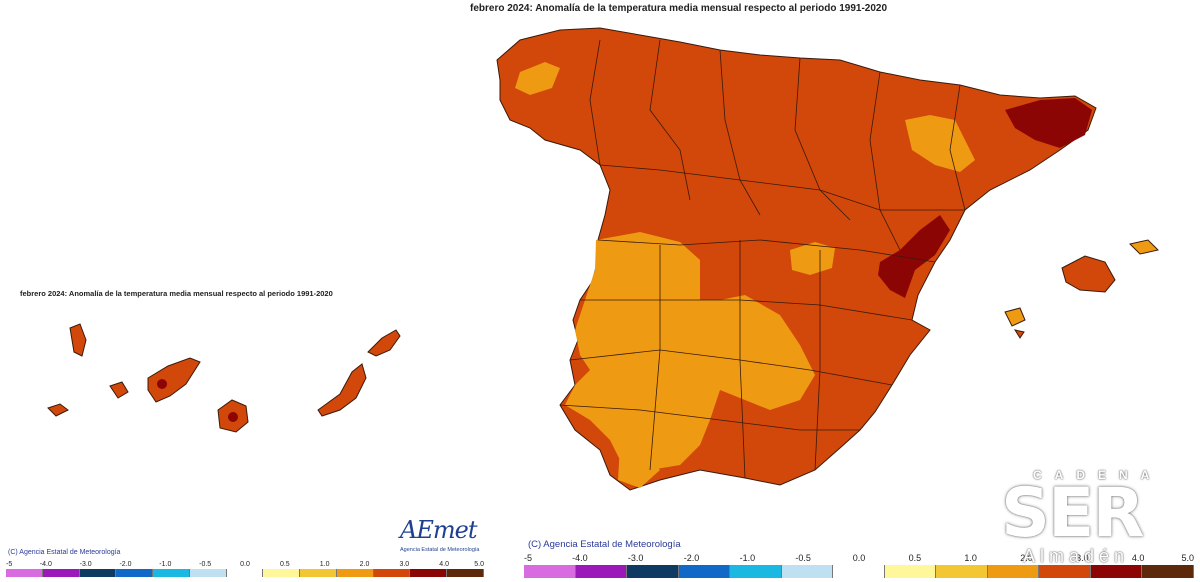 The image size is (1200, 582). I want to click on color-legend-canarias, so click(245, 573).